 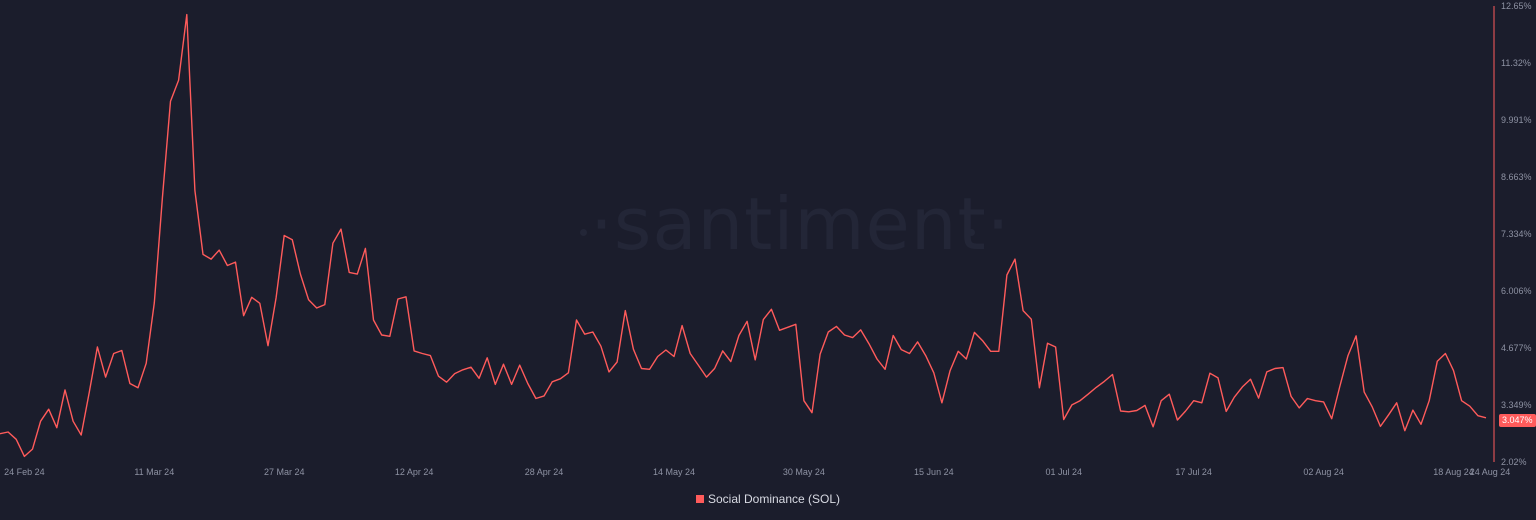 I want to click on y-tick-label: 11.32%, so click(x=1516, y=63).